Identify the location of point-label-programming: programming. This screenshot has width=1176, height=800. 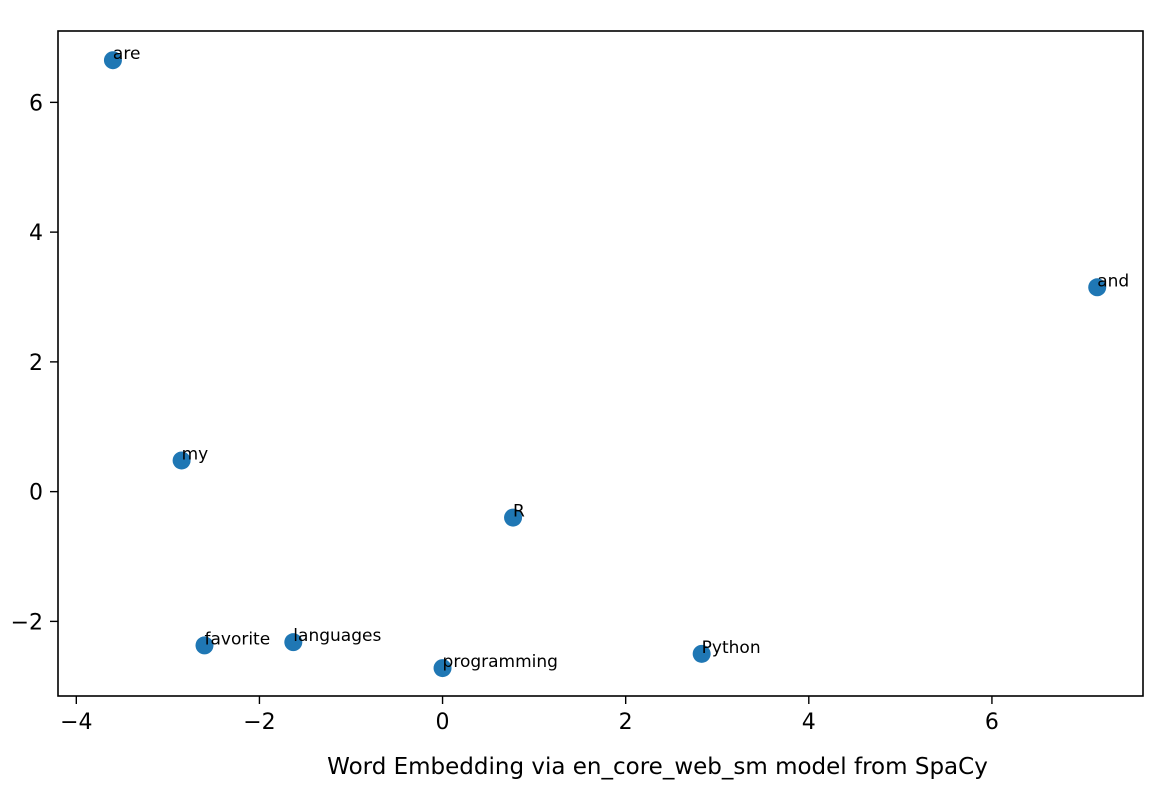
(500, 662).